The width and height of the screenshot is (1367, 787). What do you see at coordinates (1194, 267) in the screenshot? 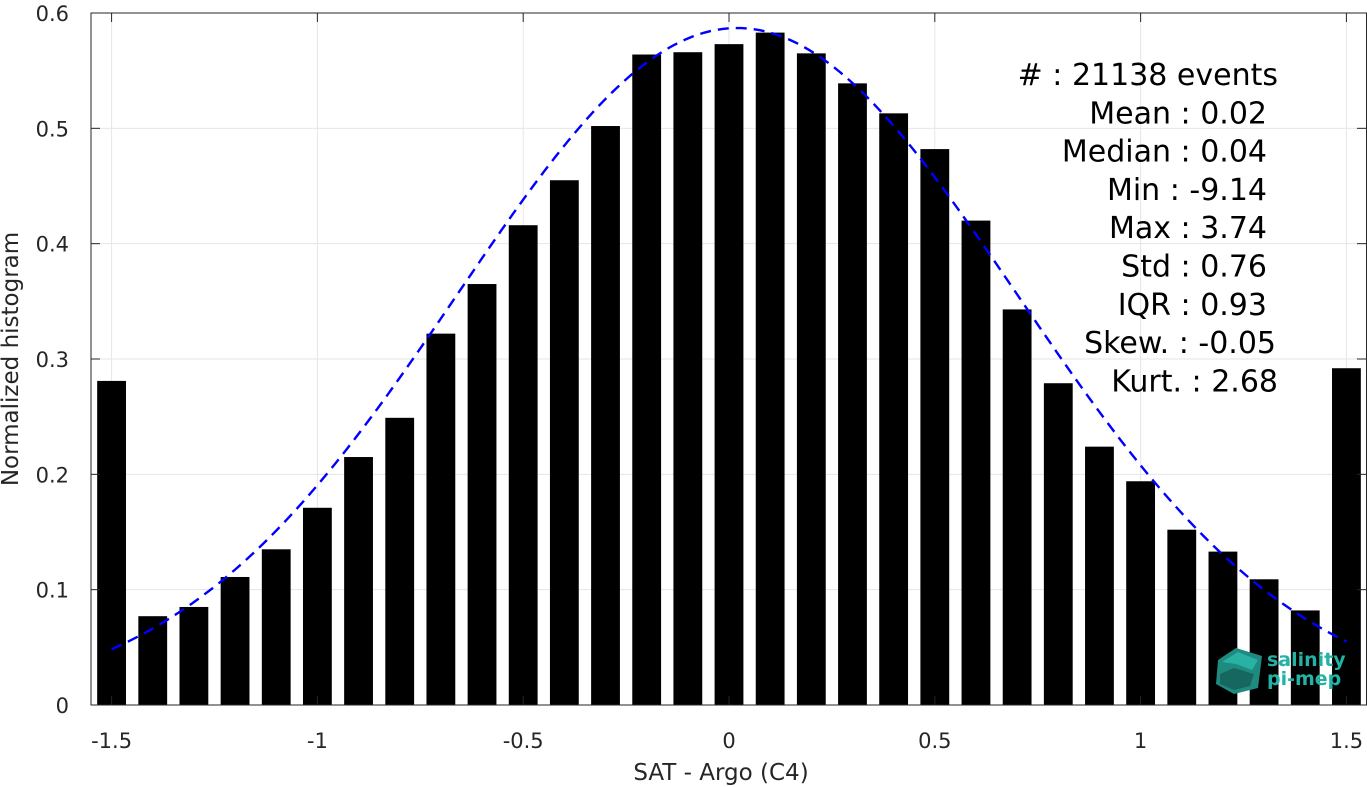
I see `stat-line: Std : 0.76` at bounding box center [1194, 267].